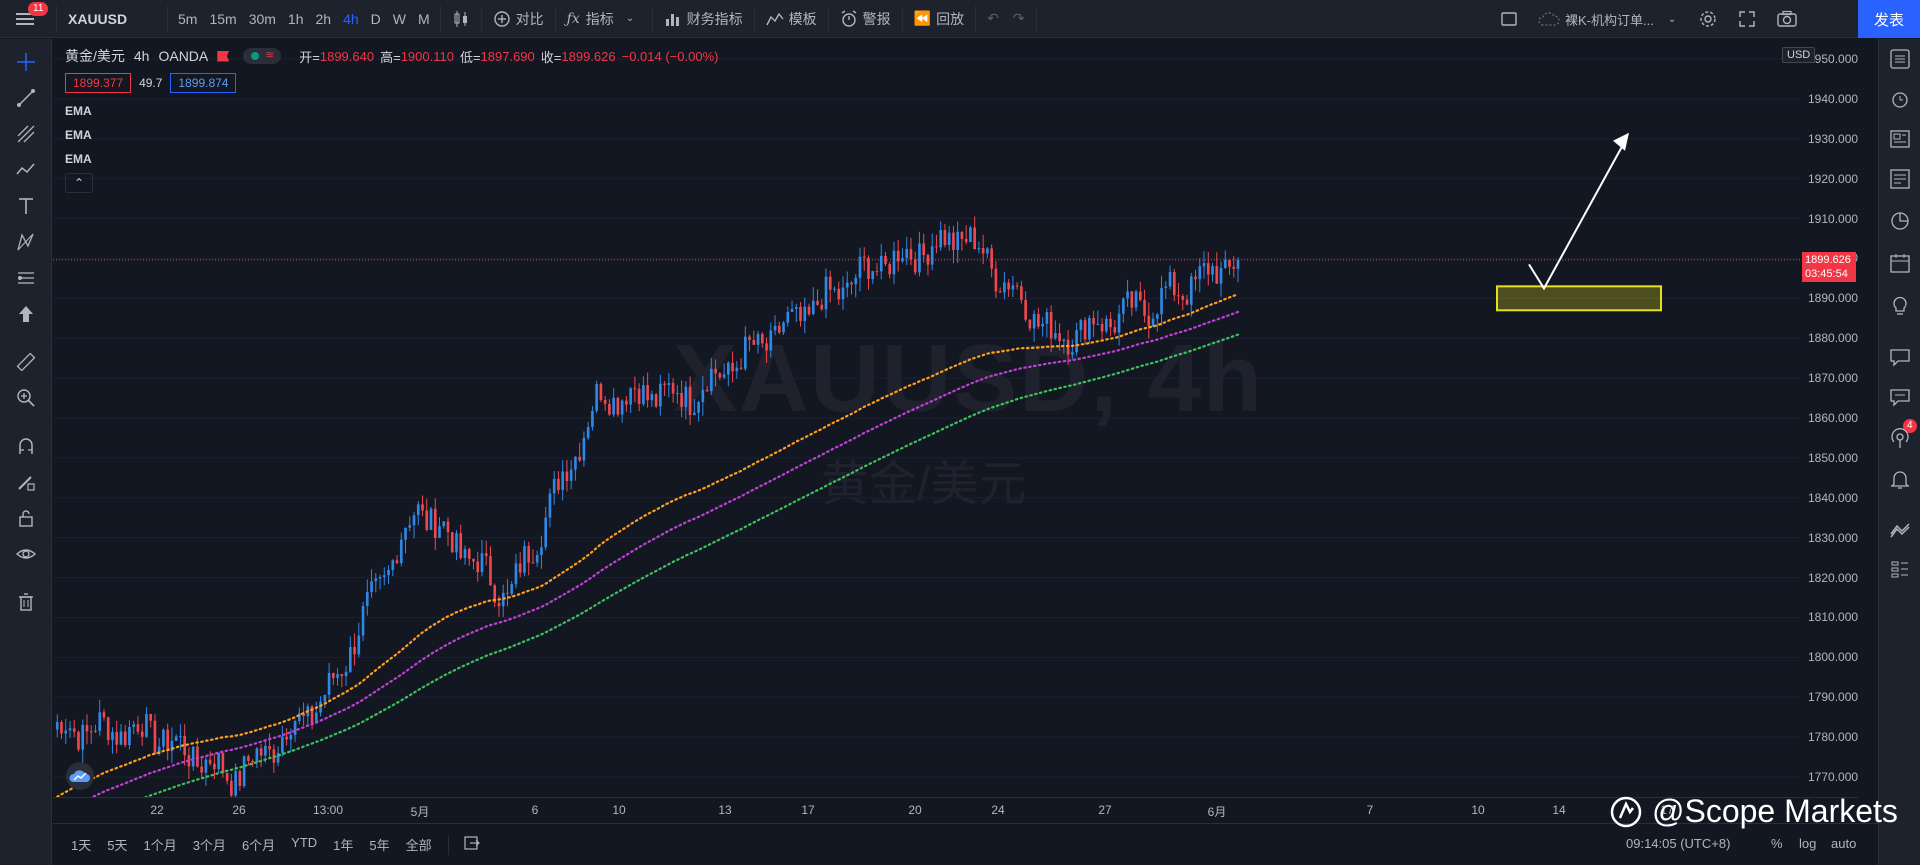  I want to click on snapshot-button, so click(1787, 19).